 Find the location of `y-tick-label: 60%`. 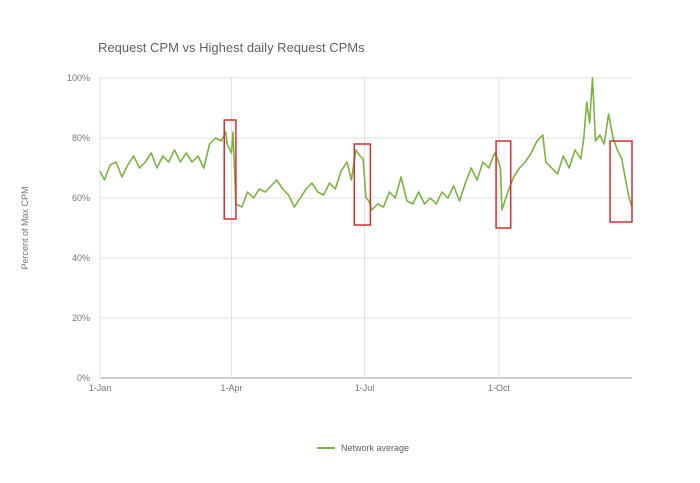

y-tick-label: 60% is located at coordinates (81, 198).